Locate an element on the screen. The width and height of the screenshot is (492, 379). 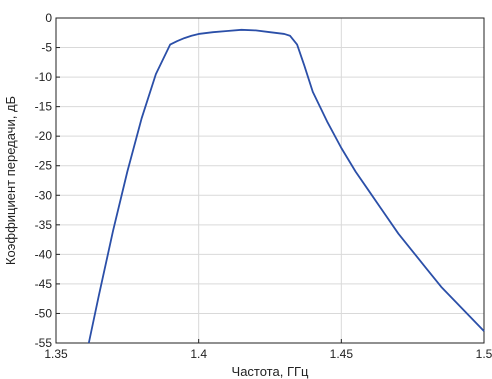
y-tick-label: -10 is located at coordinates (44, 77).